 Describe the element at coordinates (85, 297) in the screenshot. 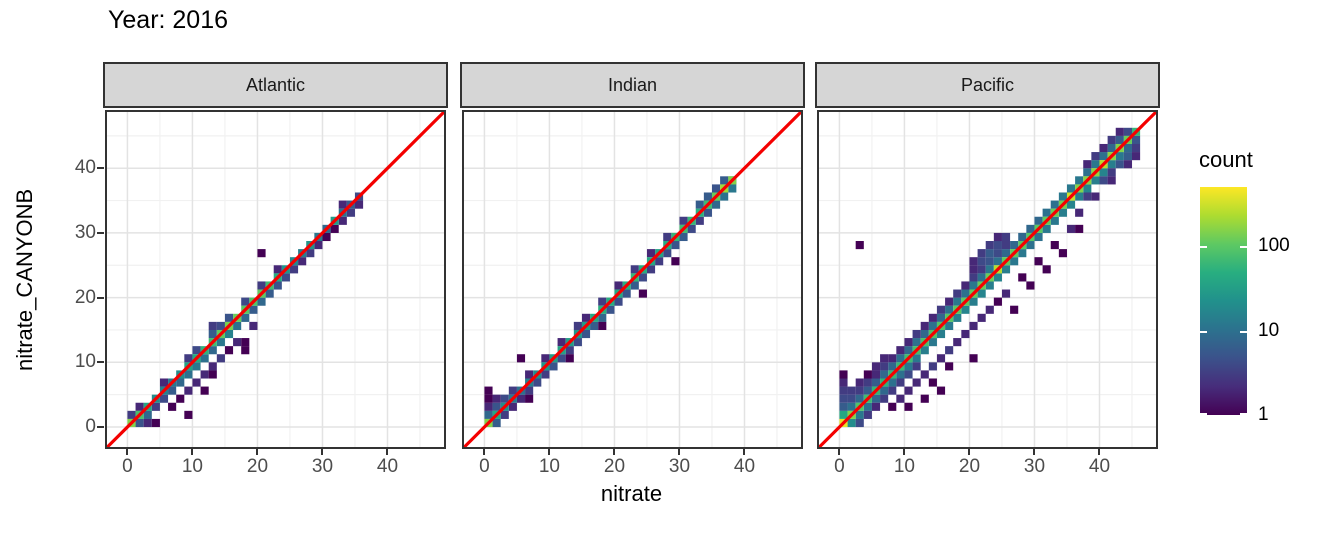

I see `y-tick-label: 20` at that location.